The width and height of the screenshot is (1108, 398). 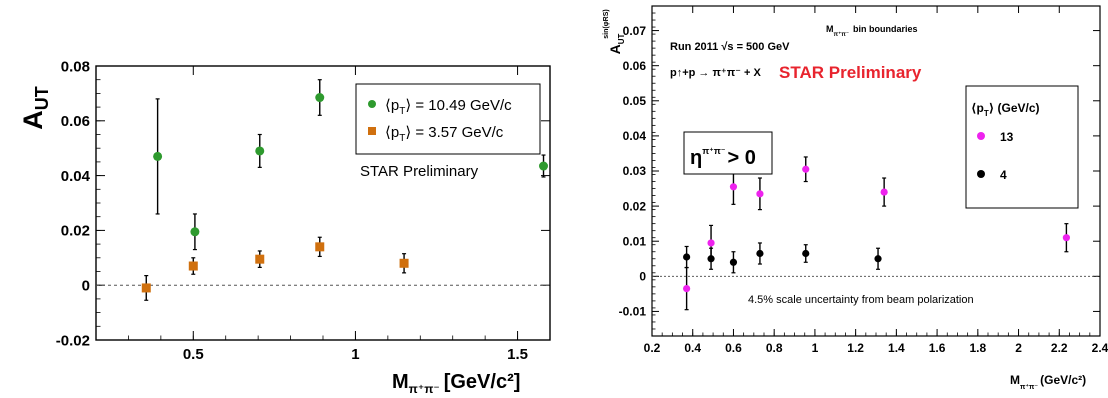 What do you see at coordinates (635, 101) in the screenshot?
I see `r-y-tick-label: 0.05` at bounding box center [635, 101].